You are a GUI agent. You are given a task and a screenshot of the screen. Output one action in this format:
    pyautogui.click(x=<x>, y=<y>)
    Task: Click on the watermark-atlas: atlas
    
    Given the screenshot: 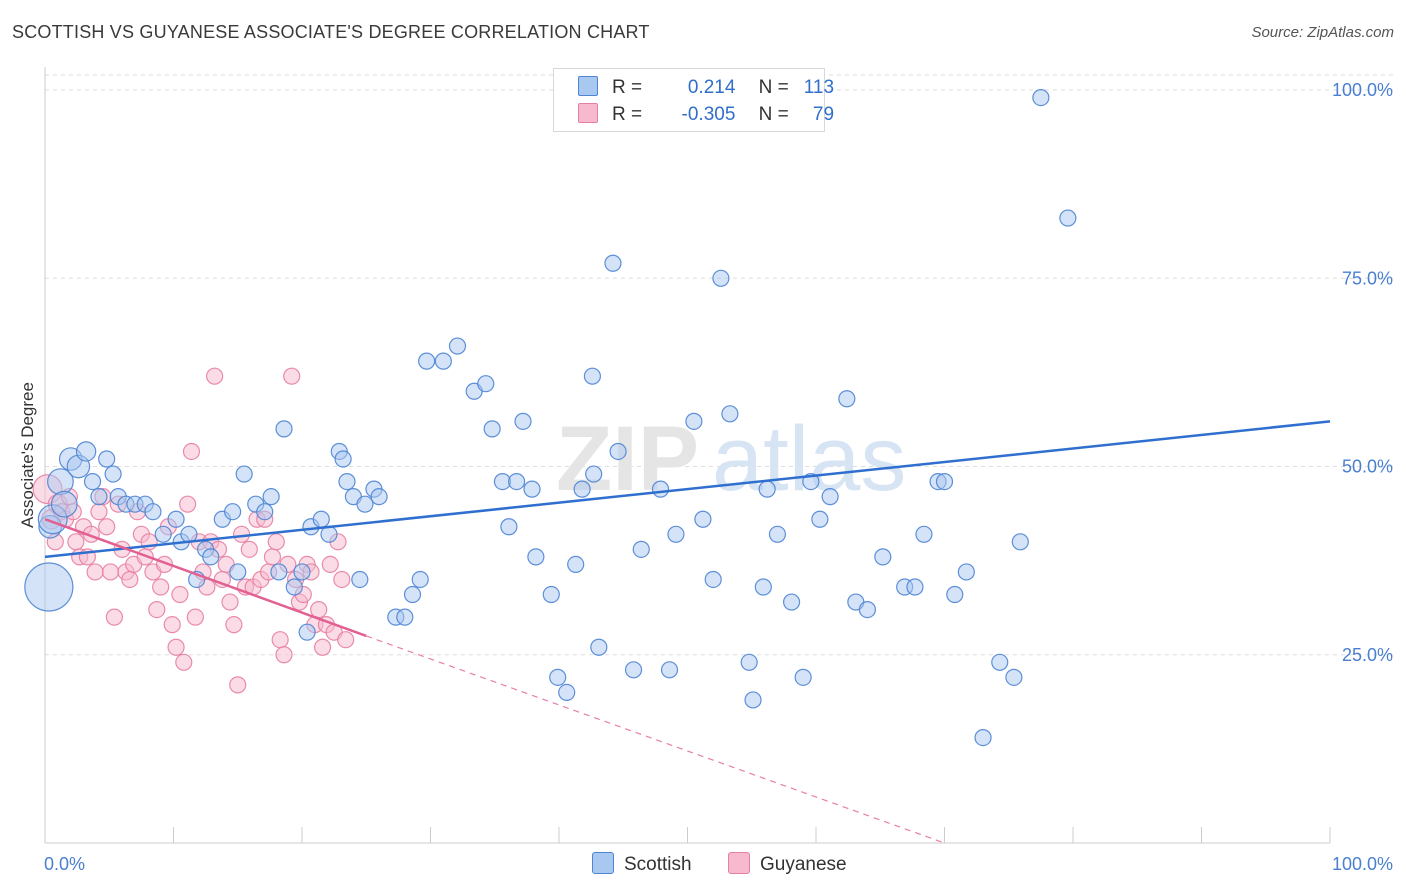 What is the action you would take?
    pyautogui.click(x=809, y=459)
    